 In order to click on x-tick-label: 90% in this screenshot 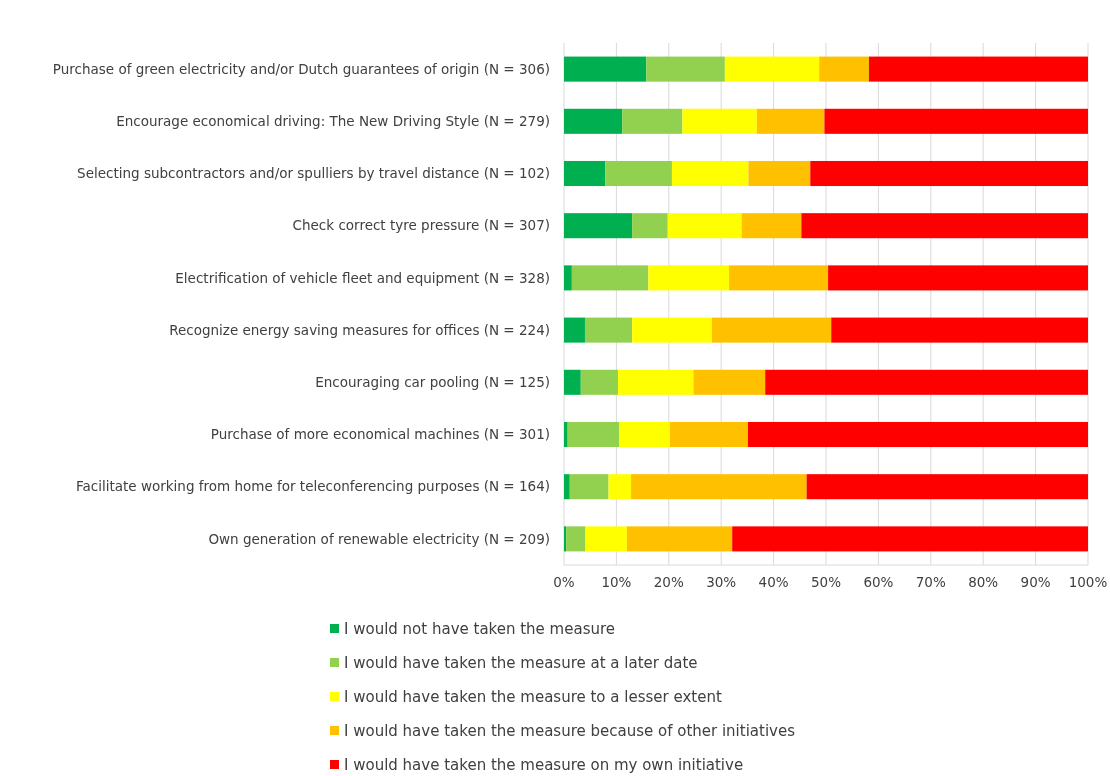, I will do `click(1035, 582)`.